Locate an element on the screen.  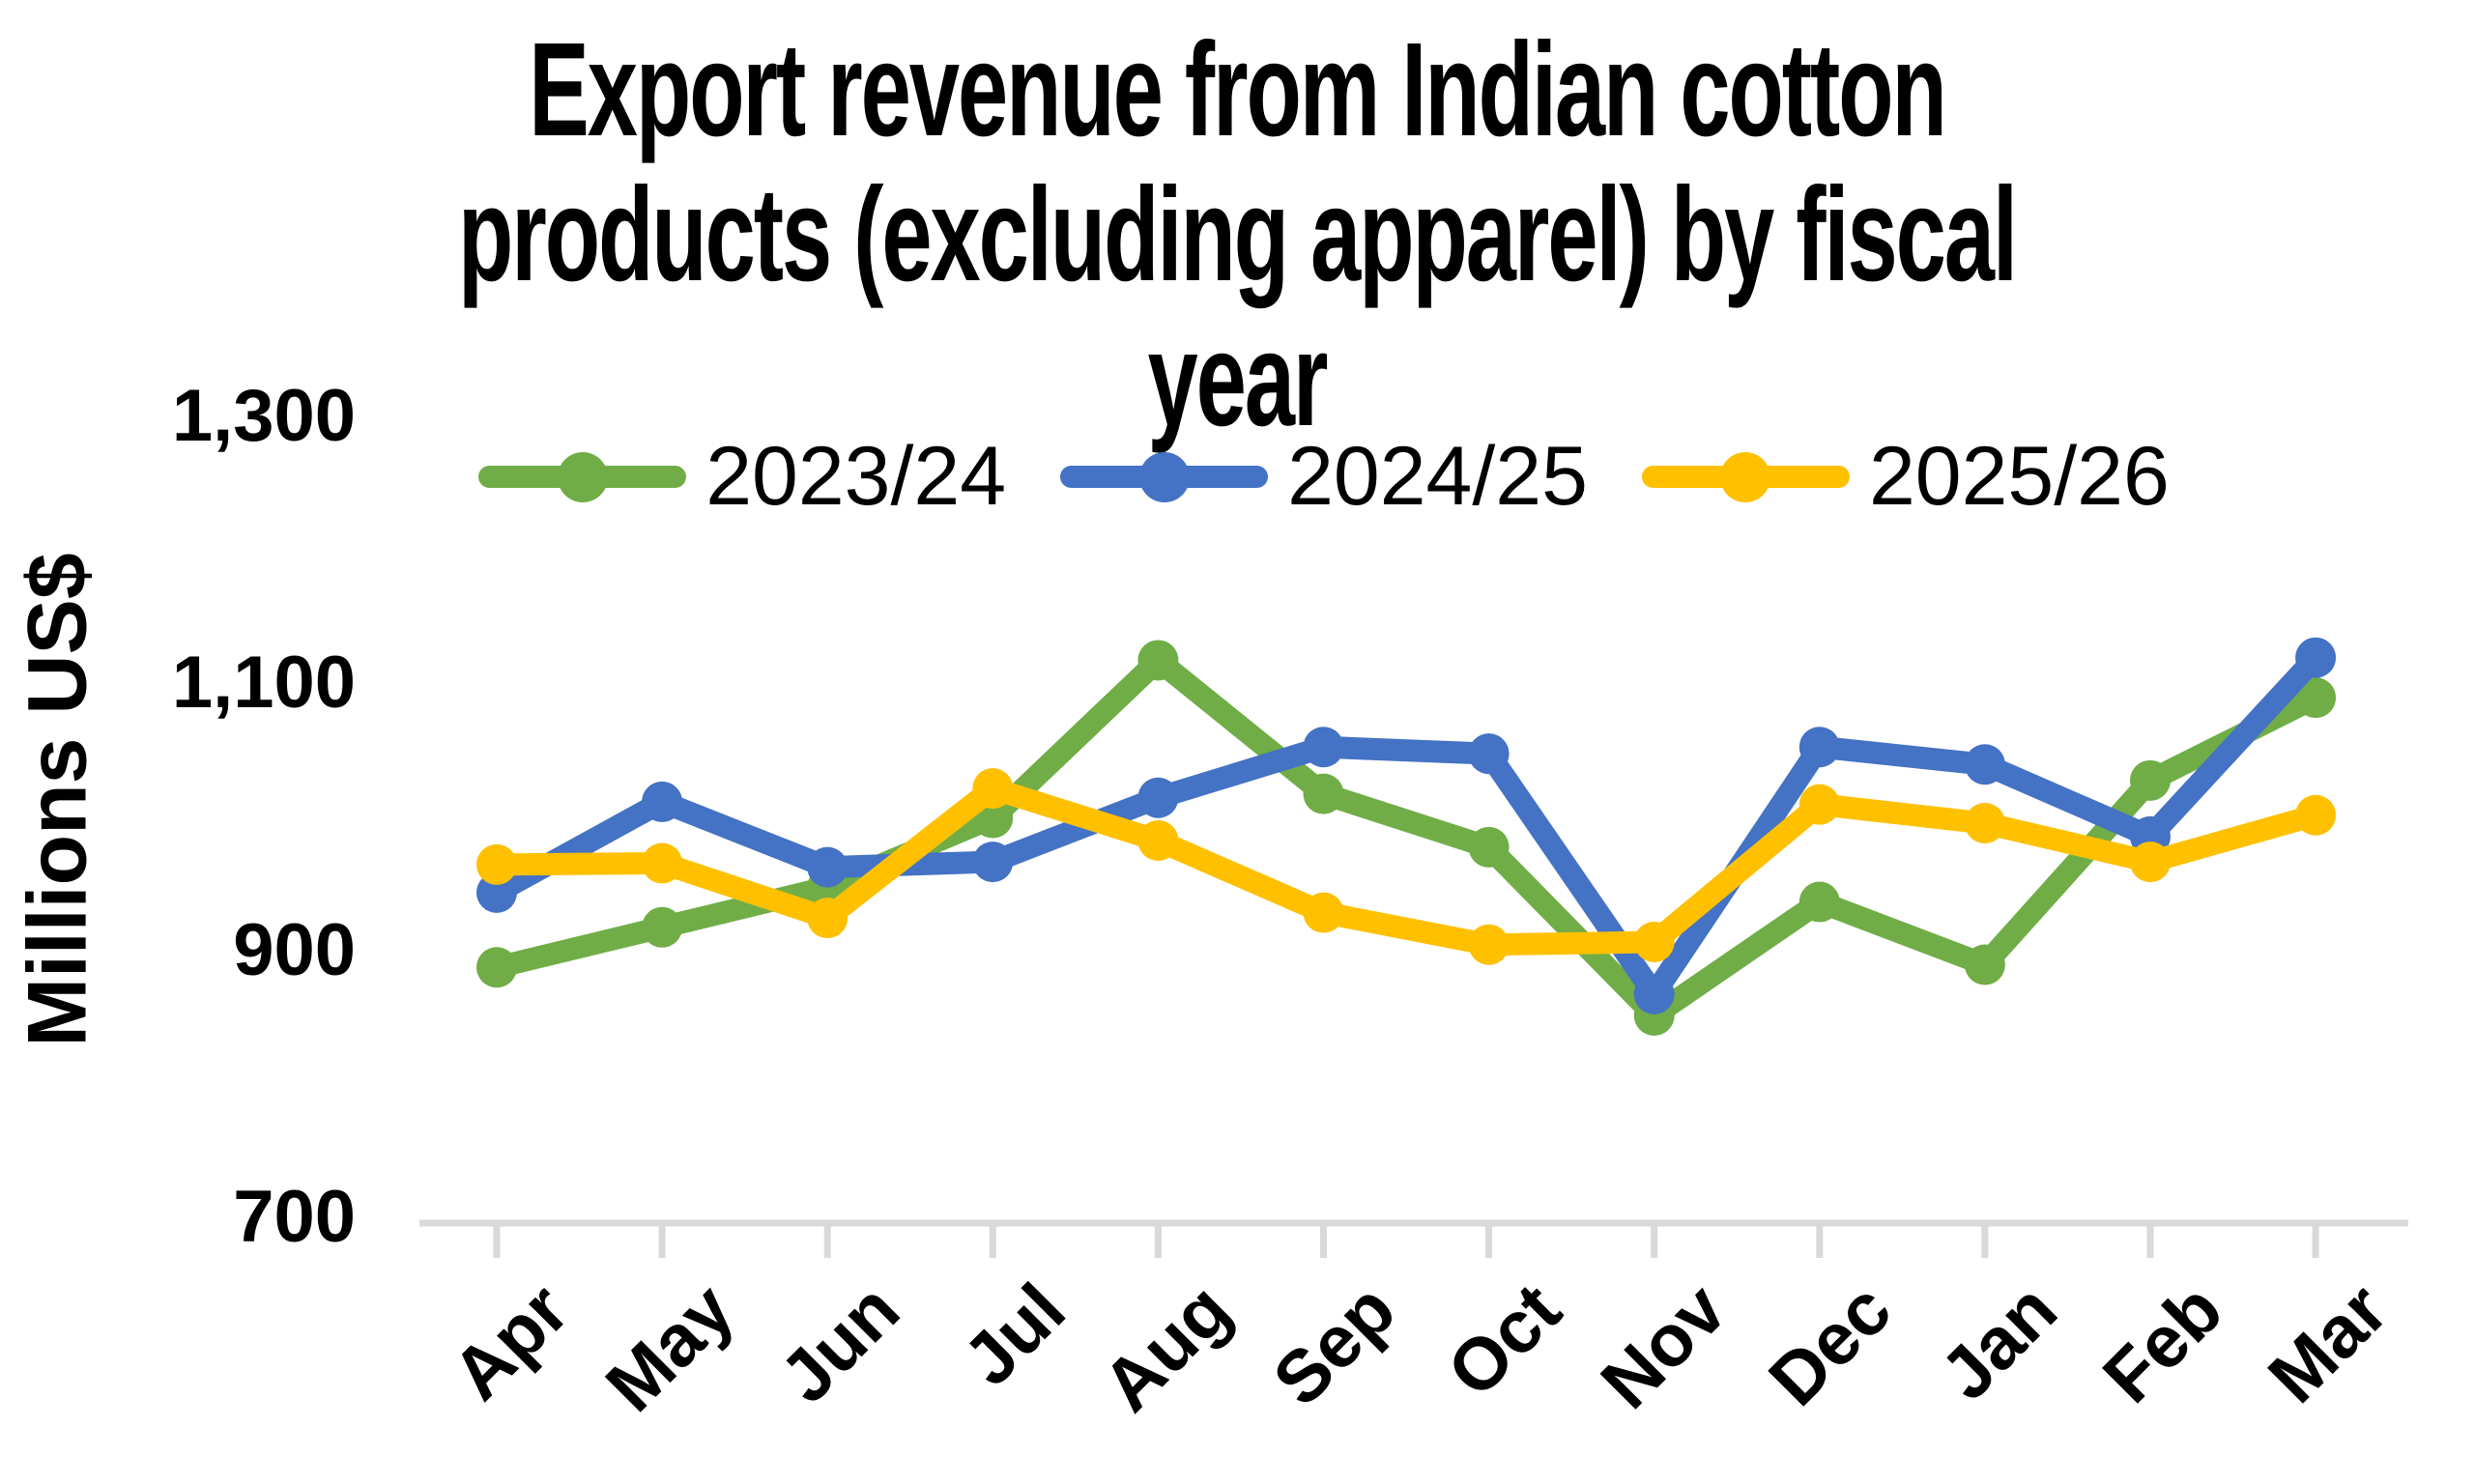
legend-item-2023-24: 2023/24 is located at coordinates (742, 477).